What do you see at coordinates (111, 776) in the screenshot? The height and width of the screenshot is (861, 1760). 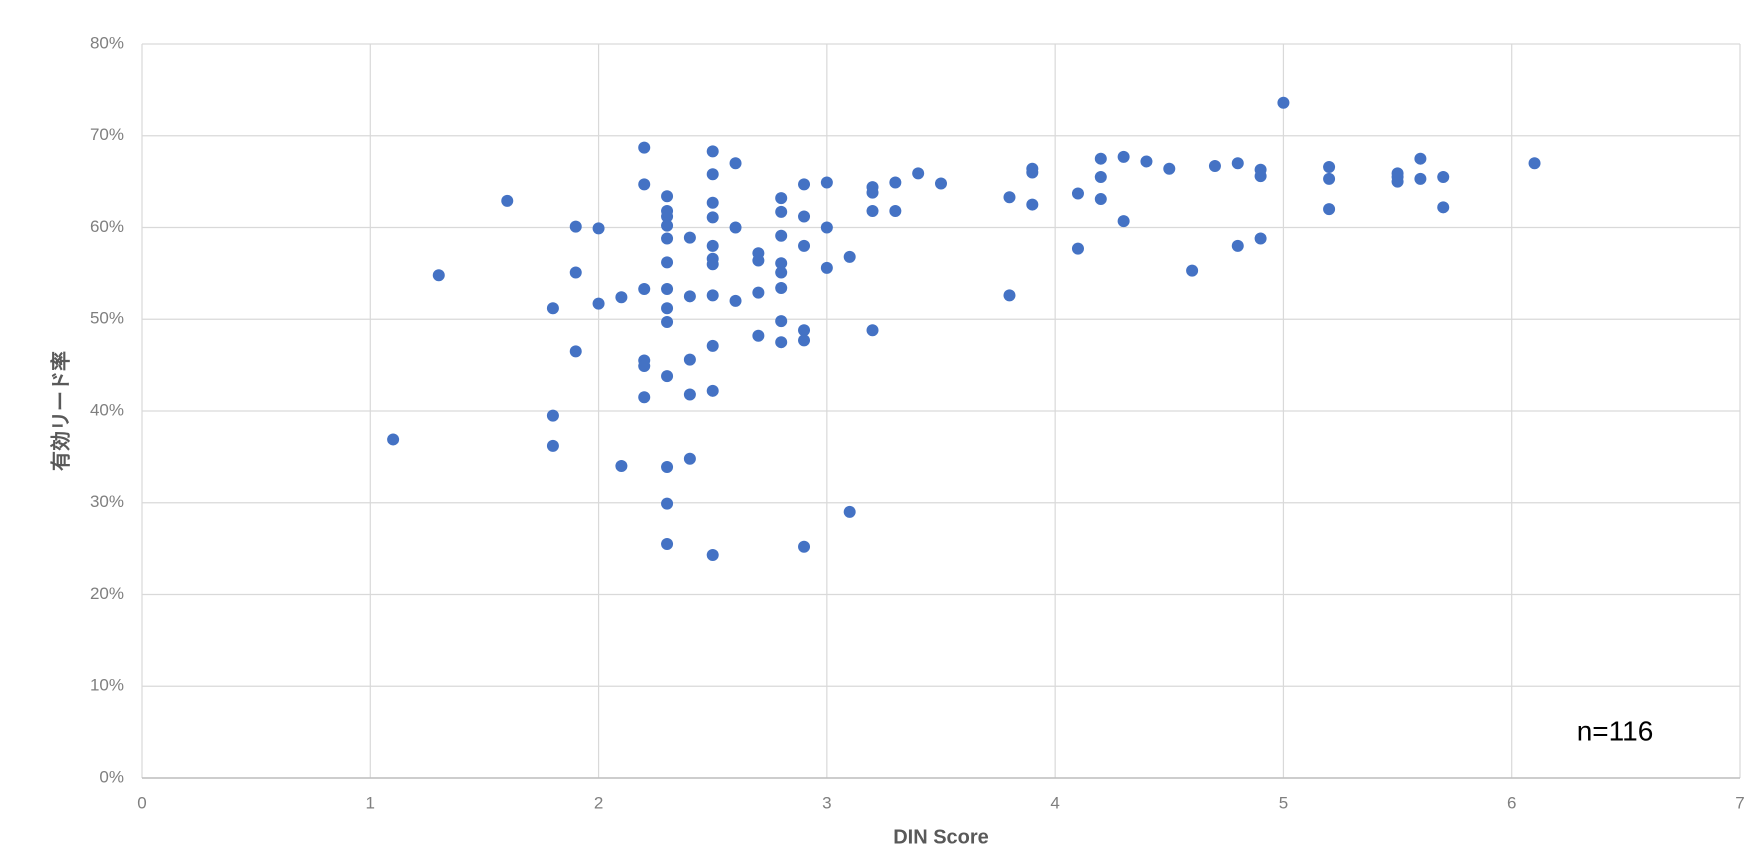 I see `y-tick-label: 0%` at bounding box center [111, 776].